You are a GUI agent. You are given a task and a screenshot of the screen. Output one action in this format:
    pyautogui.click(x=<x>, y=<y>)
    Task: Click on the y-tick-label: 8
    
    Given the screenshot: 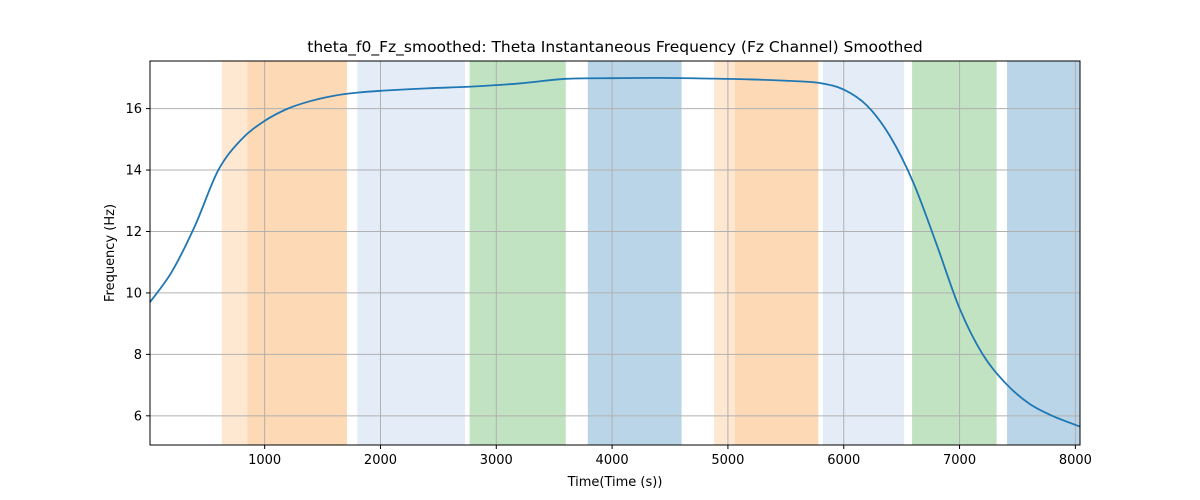 What is the action you would take?
    pyautogui.click(x=138, y=355)
    